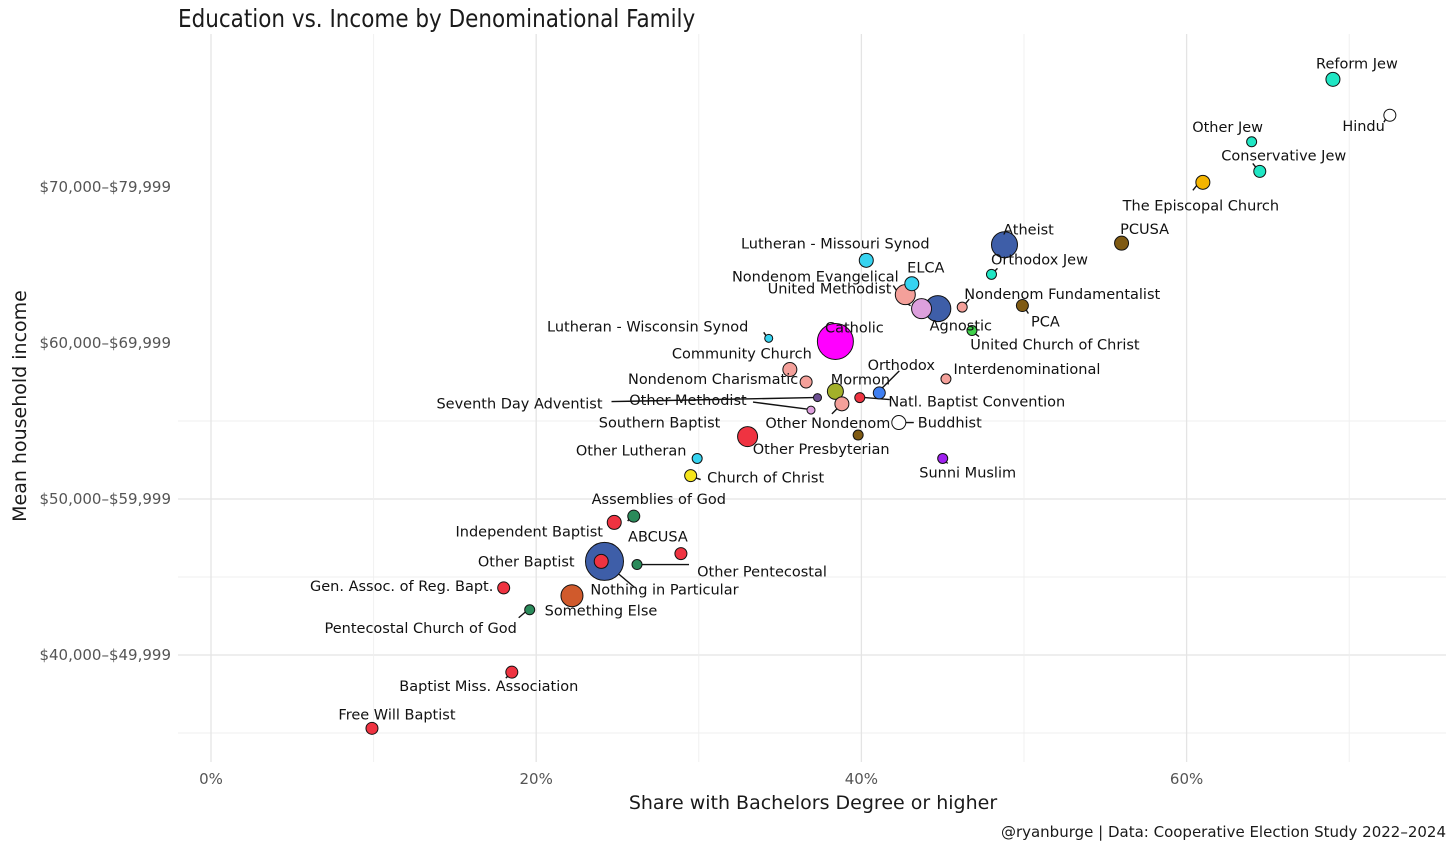  I want to click on point-southern-baptist, so click(748, 437).